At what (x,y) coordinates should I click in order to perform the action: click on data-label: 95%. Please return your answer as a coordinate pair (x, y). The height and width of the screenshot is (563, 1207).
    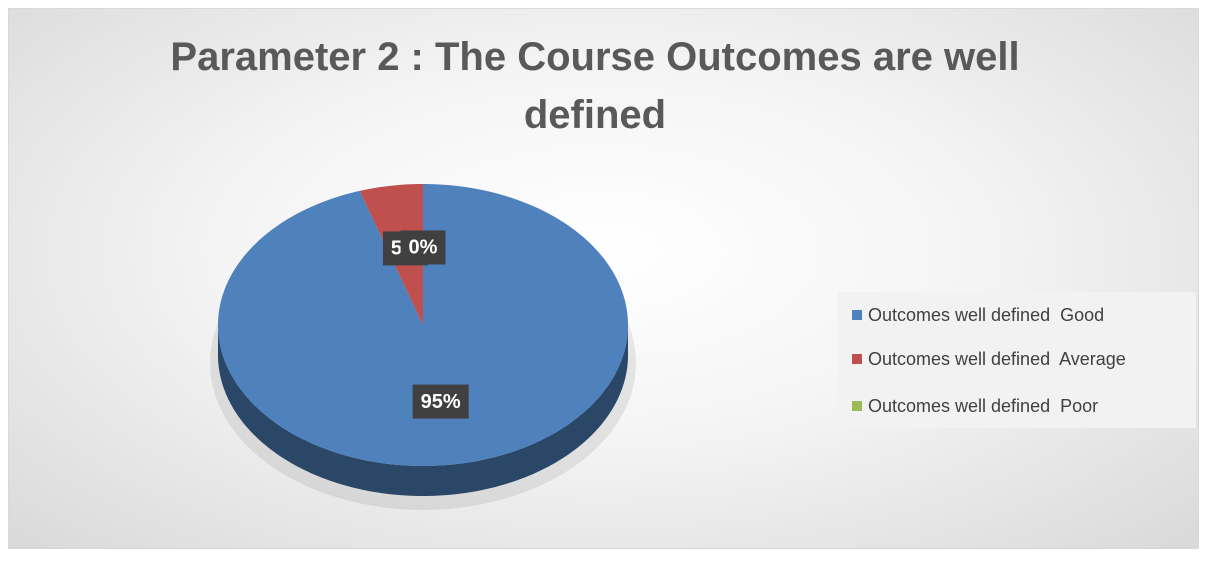
    Looking at the image, I should click on (440, 401).